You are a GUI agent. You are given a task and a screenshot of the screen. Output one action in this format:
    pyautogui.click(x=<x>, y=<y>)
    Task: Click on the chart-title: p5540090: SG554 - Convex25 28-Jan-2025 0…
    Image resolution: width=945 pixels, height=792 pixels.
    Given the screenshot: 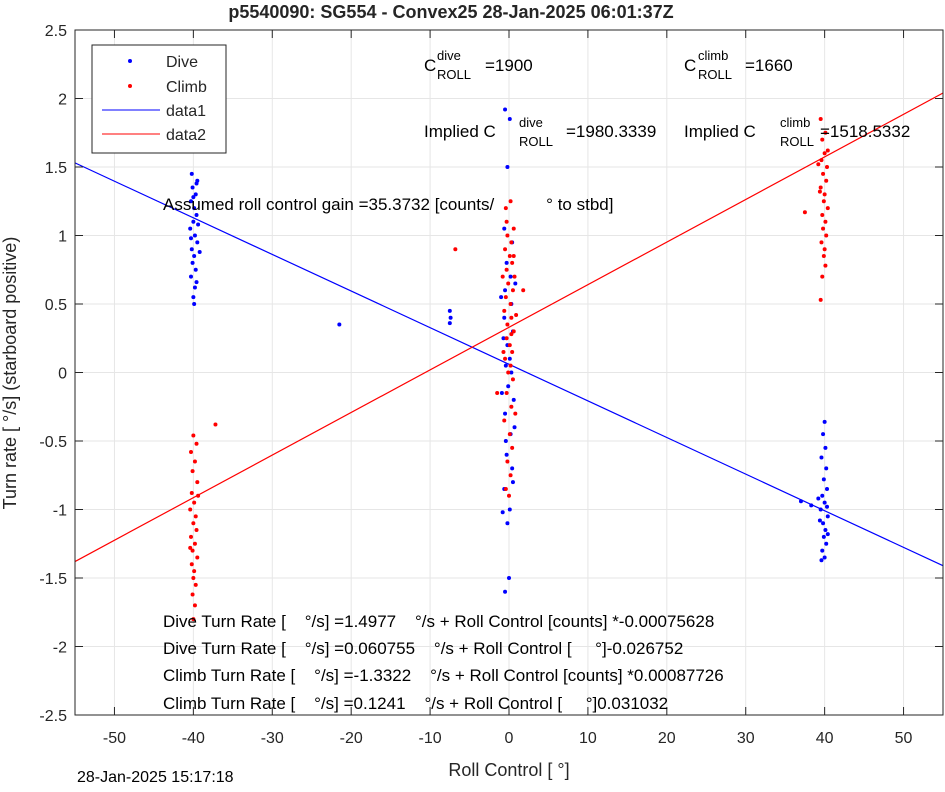 What is the action you would take?
    pyautogui.click(x=450, y=12)
    